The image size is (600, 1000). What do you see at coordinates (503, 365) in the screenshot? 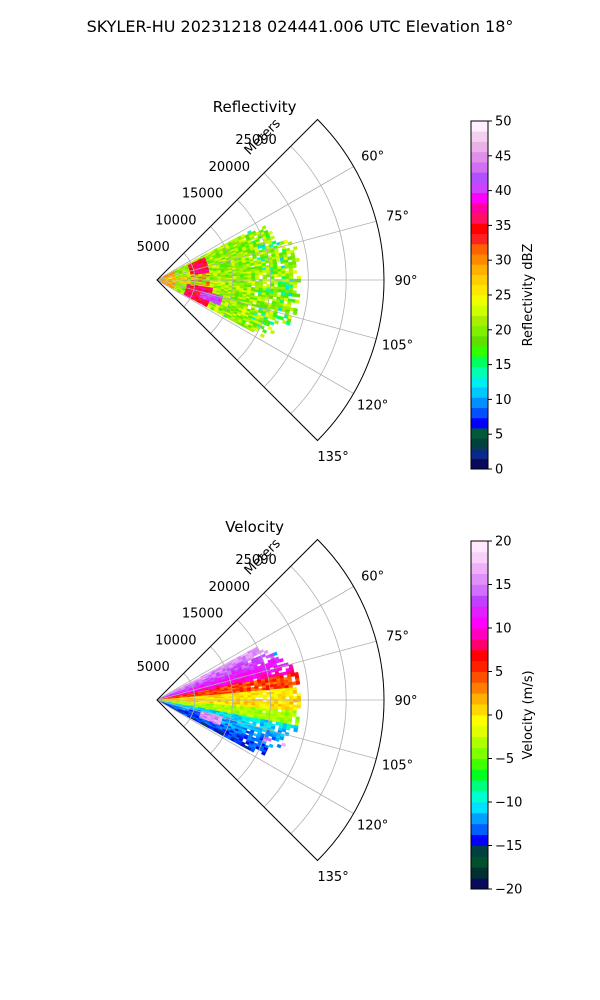
I see `colorbar-tick-label: 15` at bounding box center [503, 365].